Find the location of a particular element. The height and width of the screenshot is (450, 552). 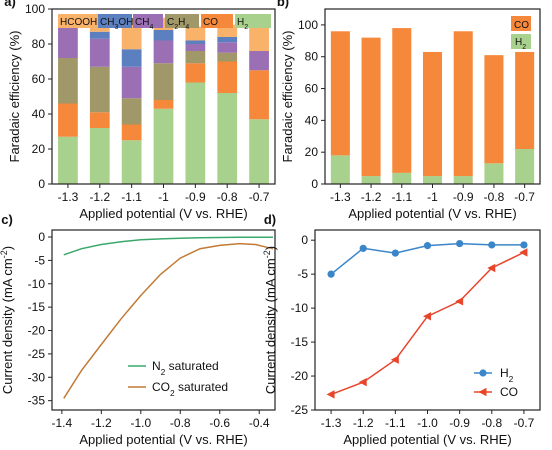

y-tick-label: 20 is located at coordinates (39, 149).